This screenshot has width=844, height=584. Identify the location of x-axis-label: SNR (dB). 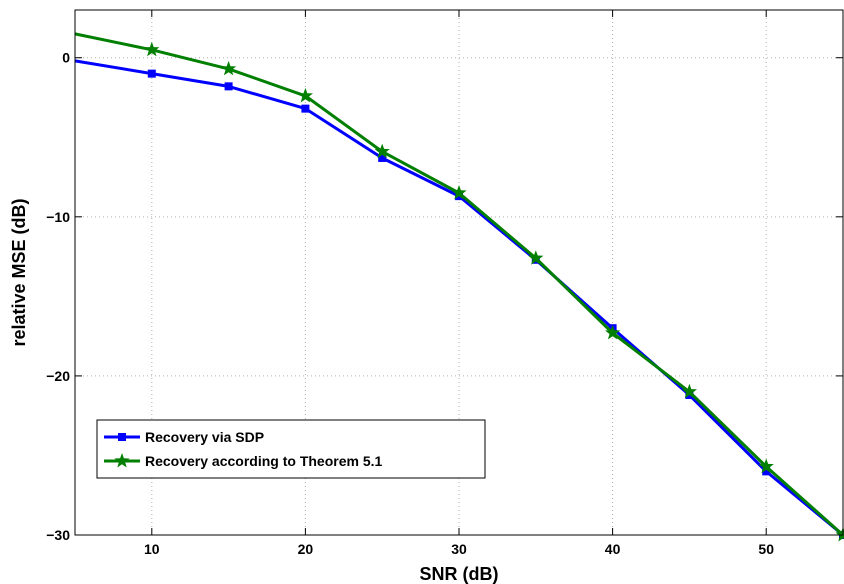
(459, 574).